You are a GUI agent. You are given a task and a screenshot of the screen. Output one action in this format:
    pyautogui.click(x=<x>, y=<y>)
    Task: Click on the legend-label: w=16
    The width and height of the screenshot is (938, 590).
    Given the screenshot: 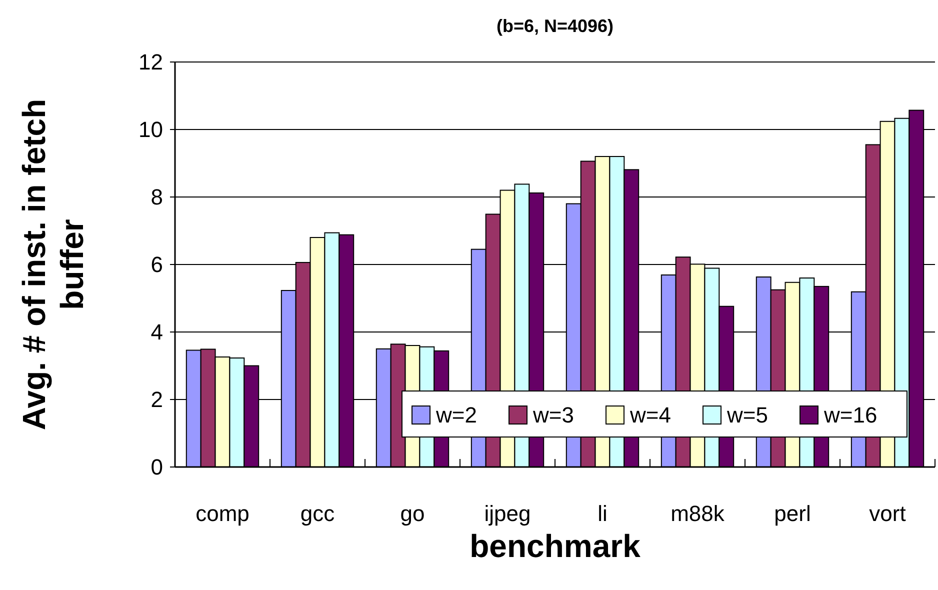 What is the action you would take?
    pyautogui.click(x=850, y=415)
    